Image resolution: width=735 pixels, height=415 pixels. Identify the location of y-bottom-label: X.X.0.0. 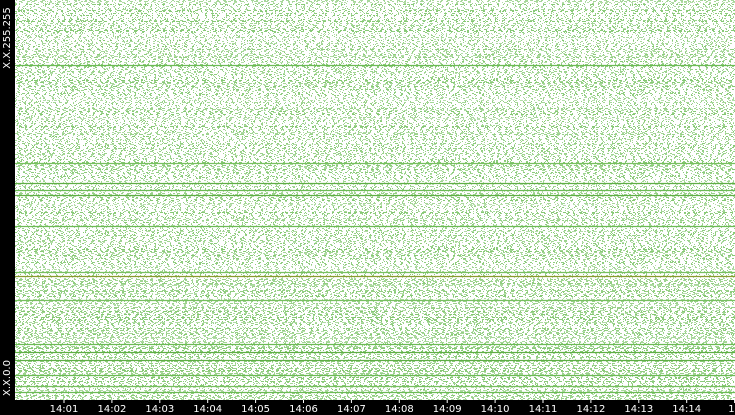
(7, 378).